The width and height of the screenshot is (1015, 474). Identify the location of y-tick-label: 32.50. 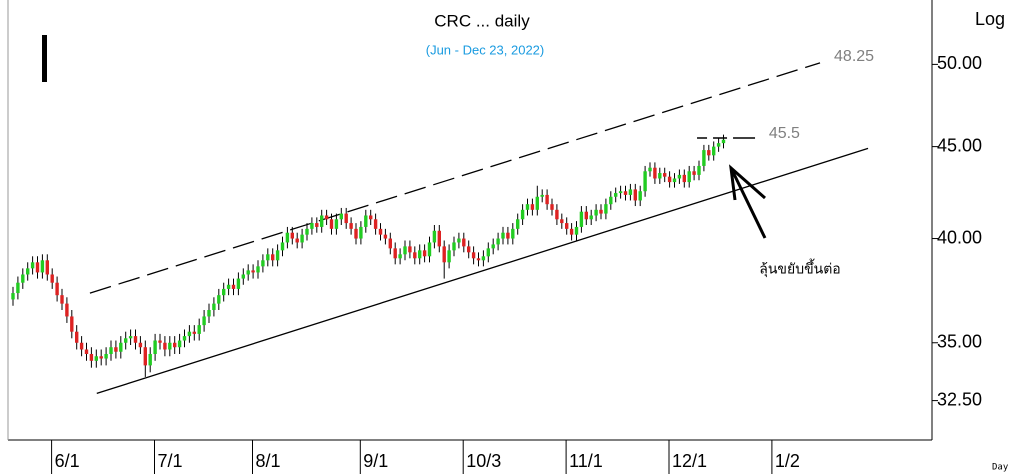
(959, 399).